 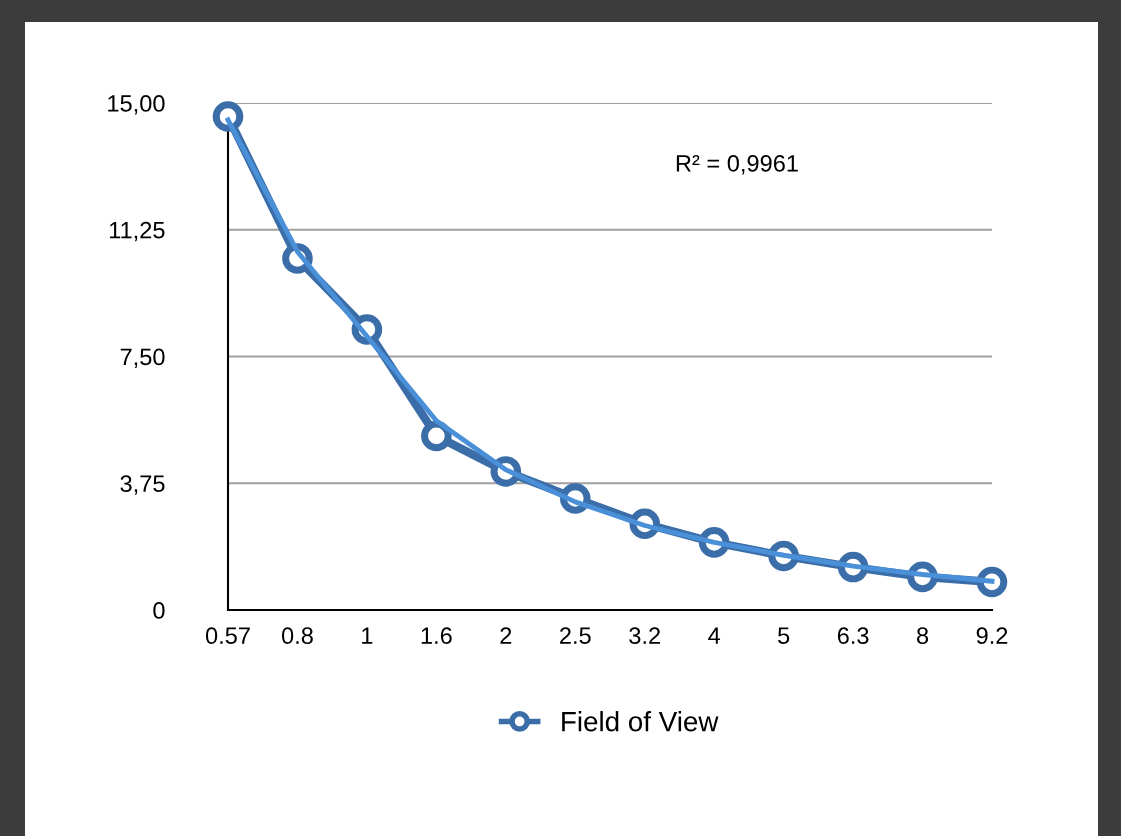 I want to click on y-tick-label: 11,25, so click(x=137, y=231).